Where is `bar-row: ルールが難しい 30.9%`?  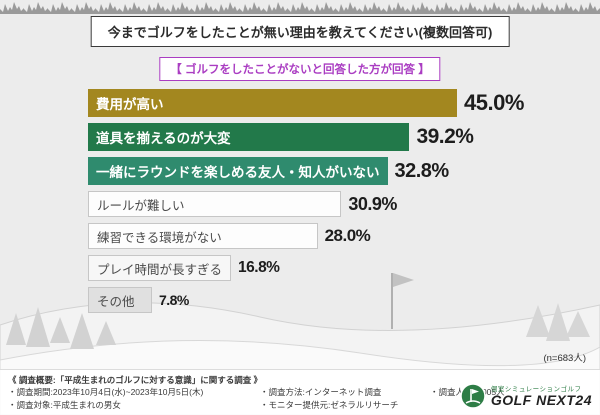
bar-row: ルールが難しい 30.9% is located at coordinates (306, 204).